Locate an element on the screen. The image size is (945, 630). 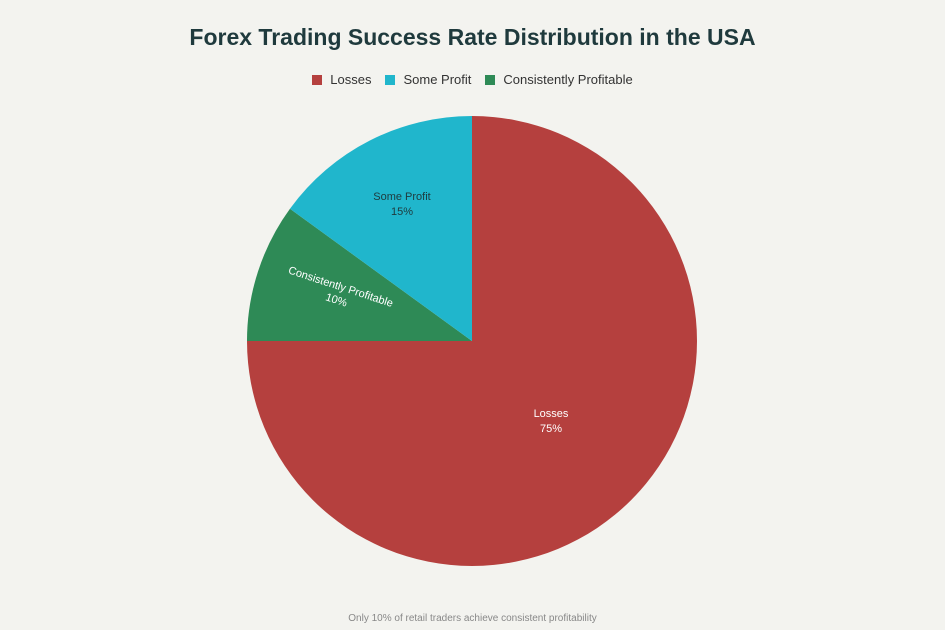
slice-label-losses: Losses is located at coordinates (551, 414).